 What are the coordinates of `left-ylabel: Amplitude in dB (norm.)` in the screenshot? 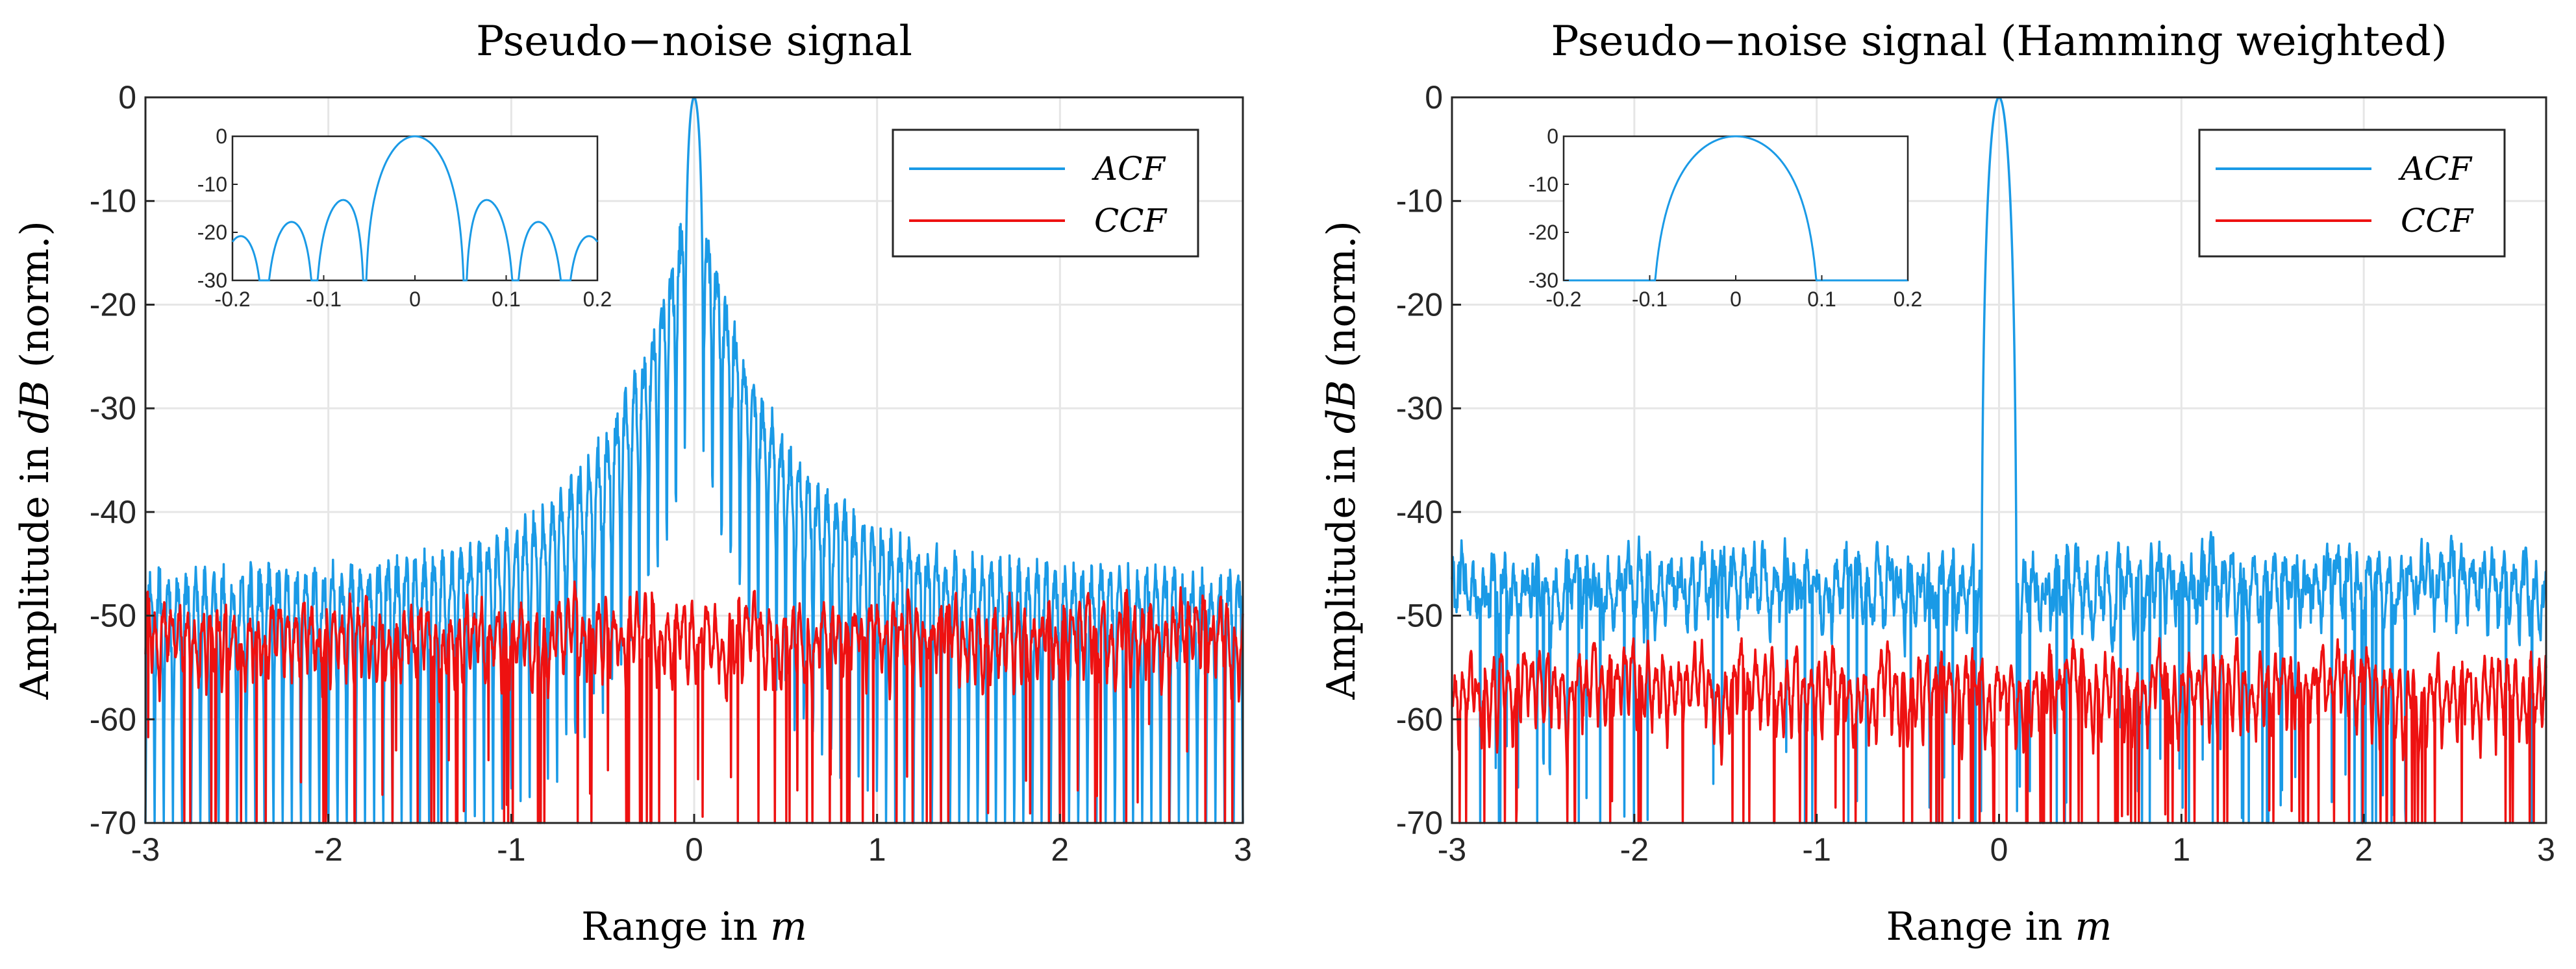 It's located at (35, 460).